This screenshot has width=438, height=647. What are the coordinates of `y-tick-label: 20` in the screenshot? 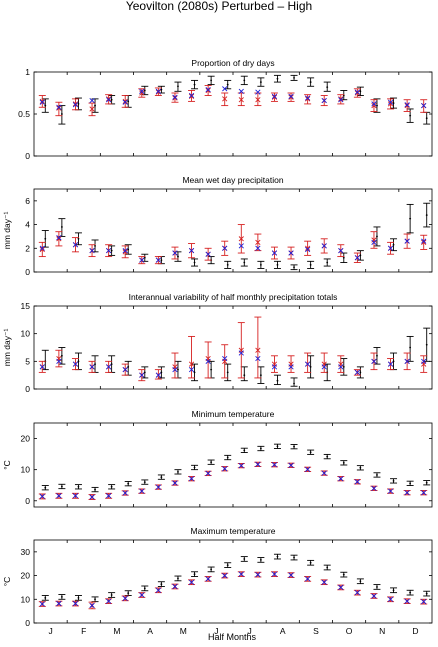 It's located at (26, 439).